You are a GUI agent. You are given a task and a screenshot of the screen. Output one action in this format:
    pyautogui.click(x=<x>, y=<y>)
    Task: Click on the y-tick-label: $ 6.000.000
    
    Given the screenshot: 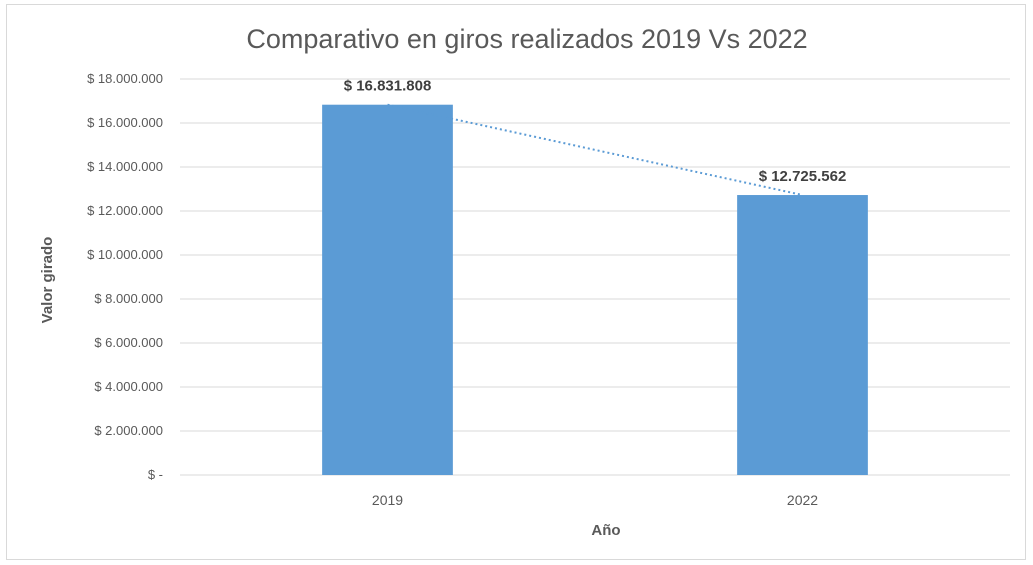 What is the action you would take?
    pyautogui.click(x=128, y=342)
    